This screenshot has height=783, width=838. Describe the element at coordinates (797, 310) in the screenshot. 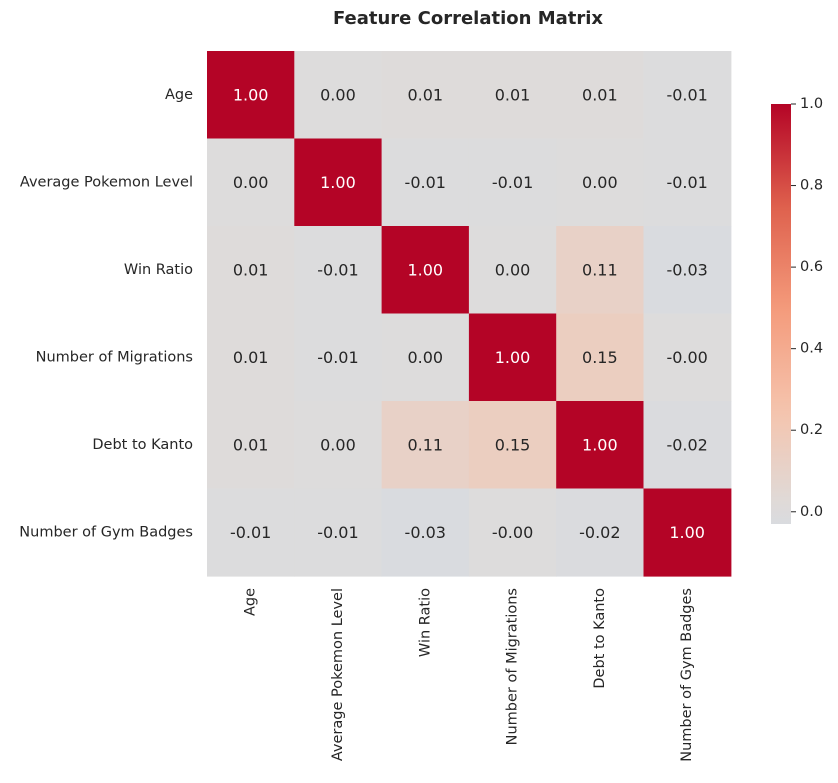

I see `colorbar: 0.0 0.2 0.4 0.6 0.8 1.0` at that location.